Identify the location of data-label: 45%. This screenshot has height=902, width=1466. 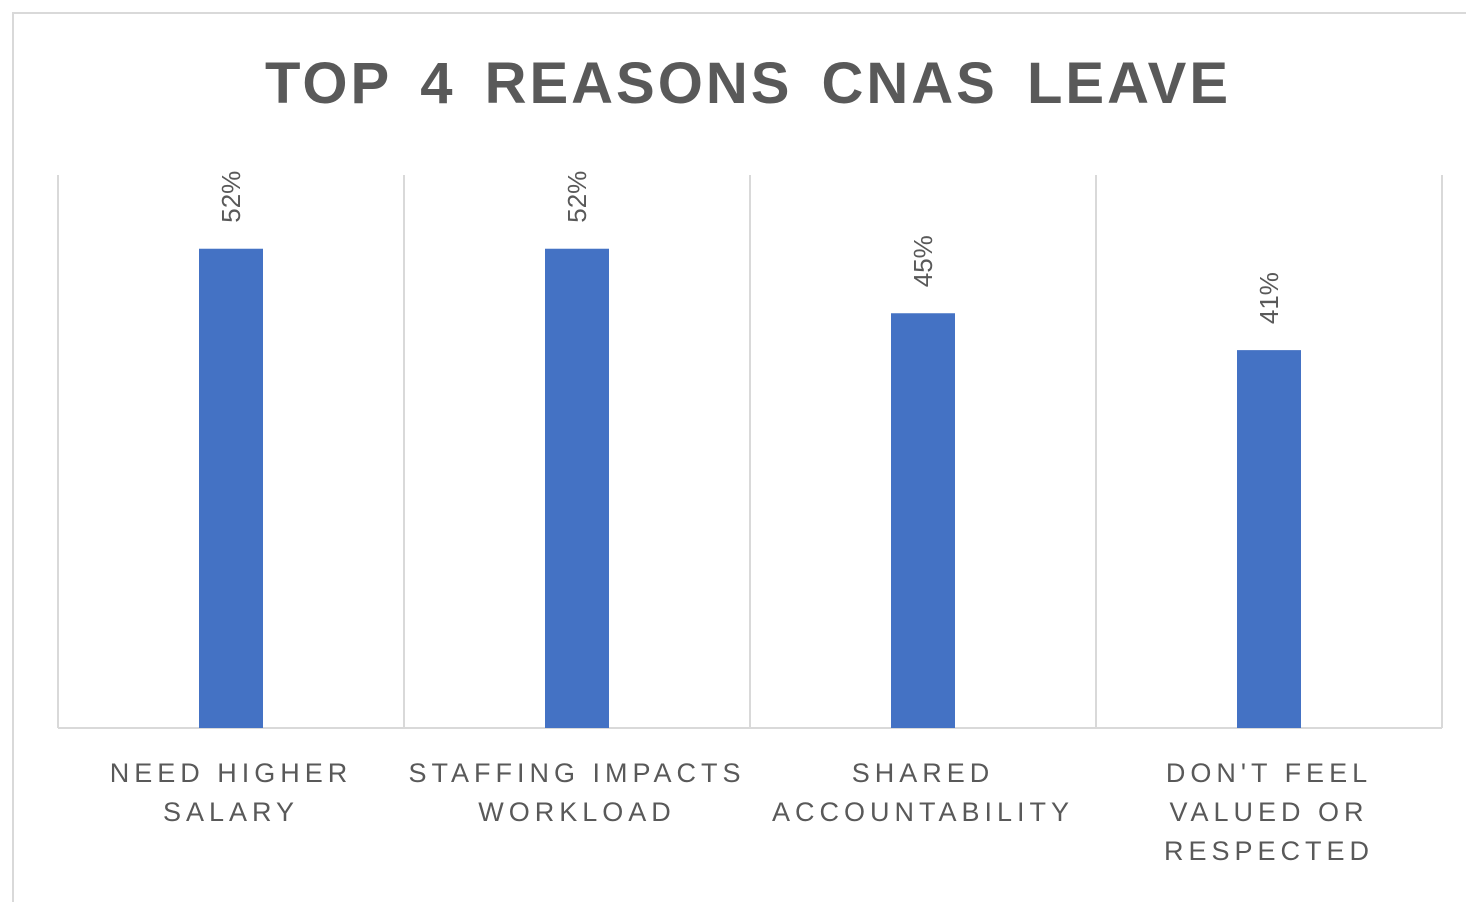
(923, 261).